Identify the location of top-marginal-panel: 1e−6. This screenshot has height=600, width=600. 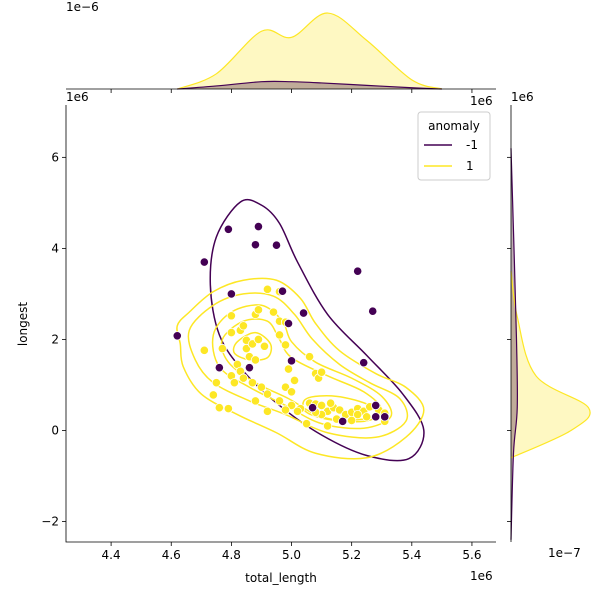
(281, 46).